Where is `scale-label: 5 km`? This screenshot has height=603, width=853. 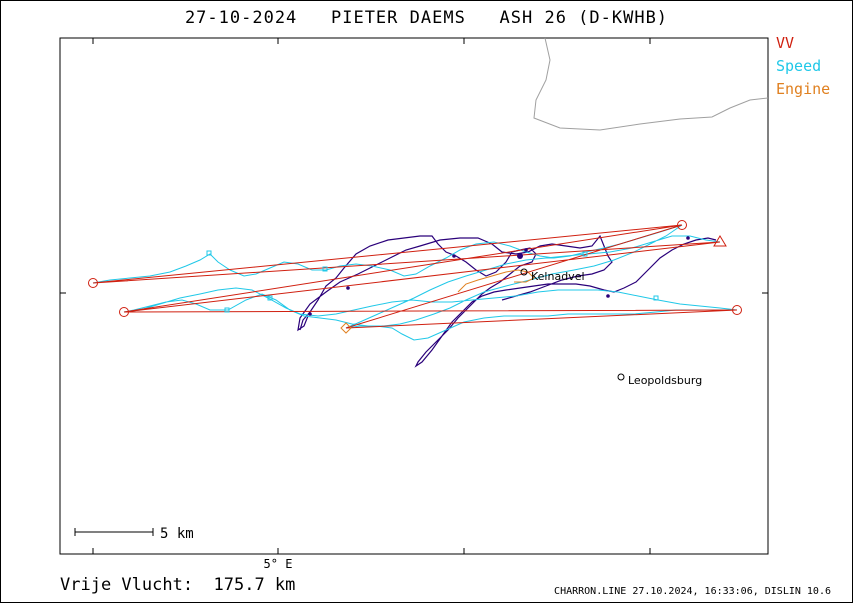
scale-label: 5 km is located at coordinates (177, 534).